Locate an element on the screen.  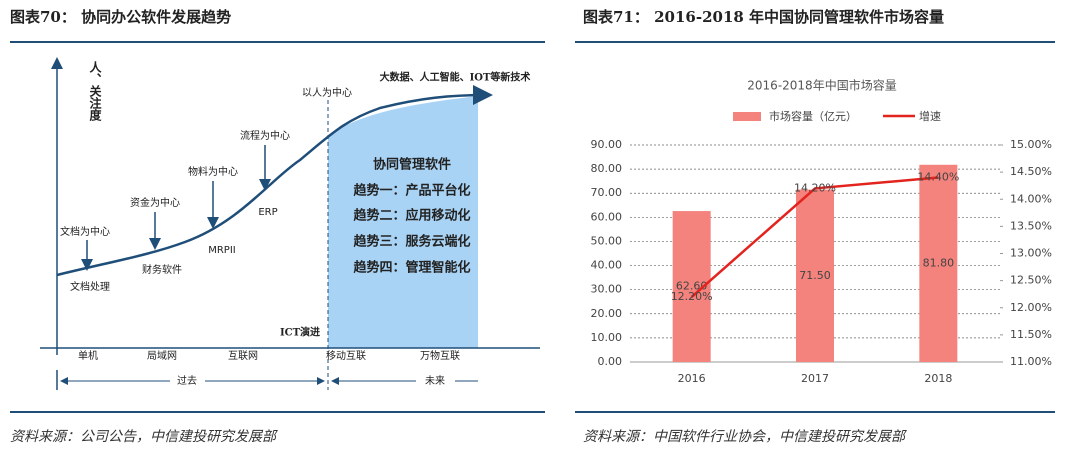
software-label: MRPII is located at coordinates (222, 250).